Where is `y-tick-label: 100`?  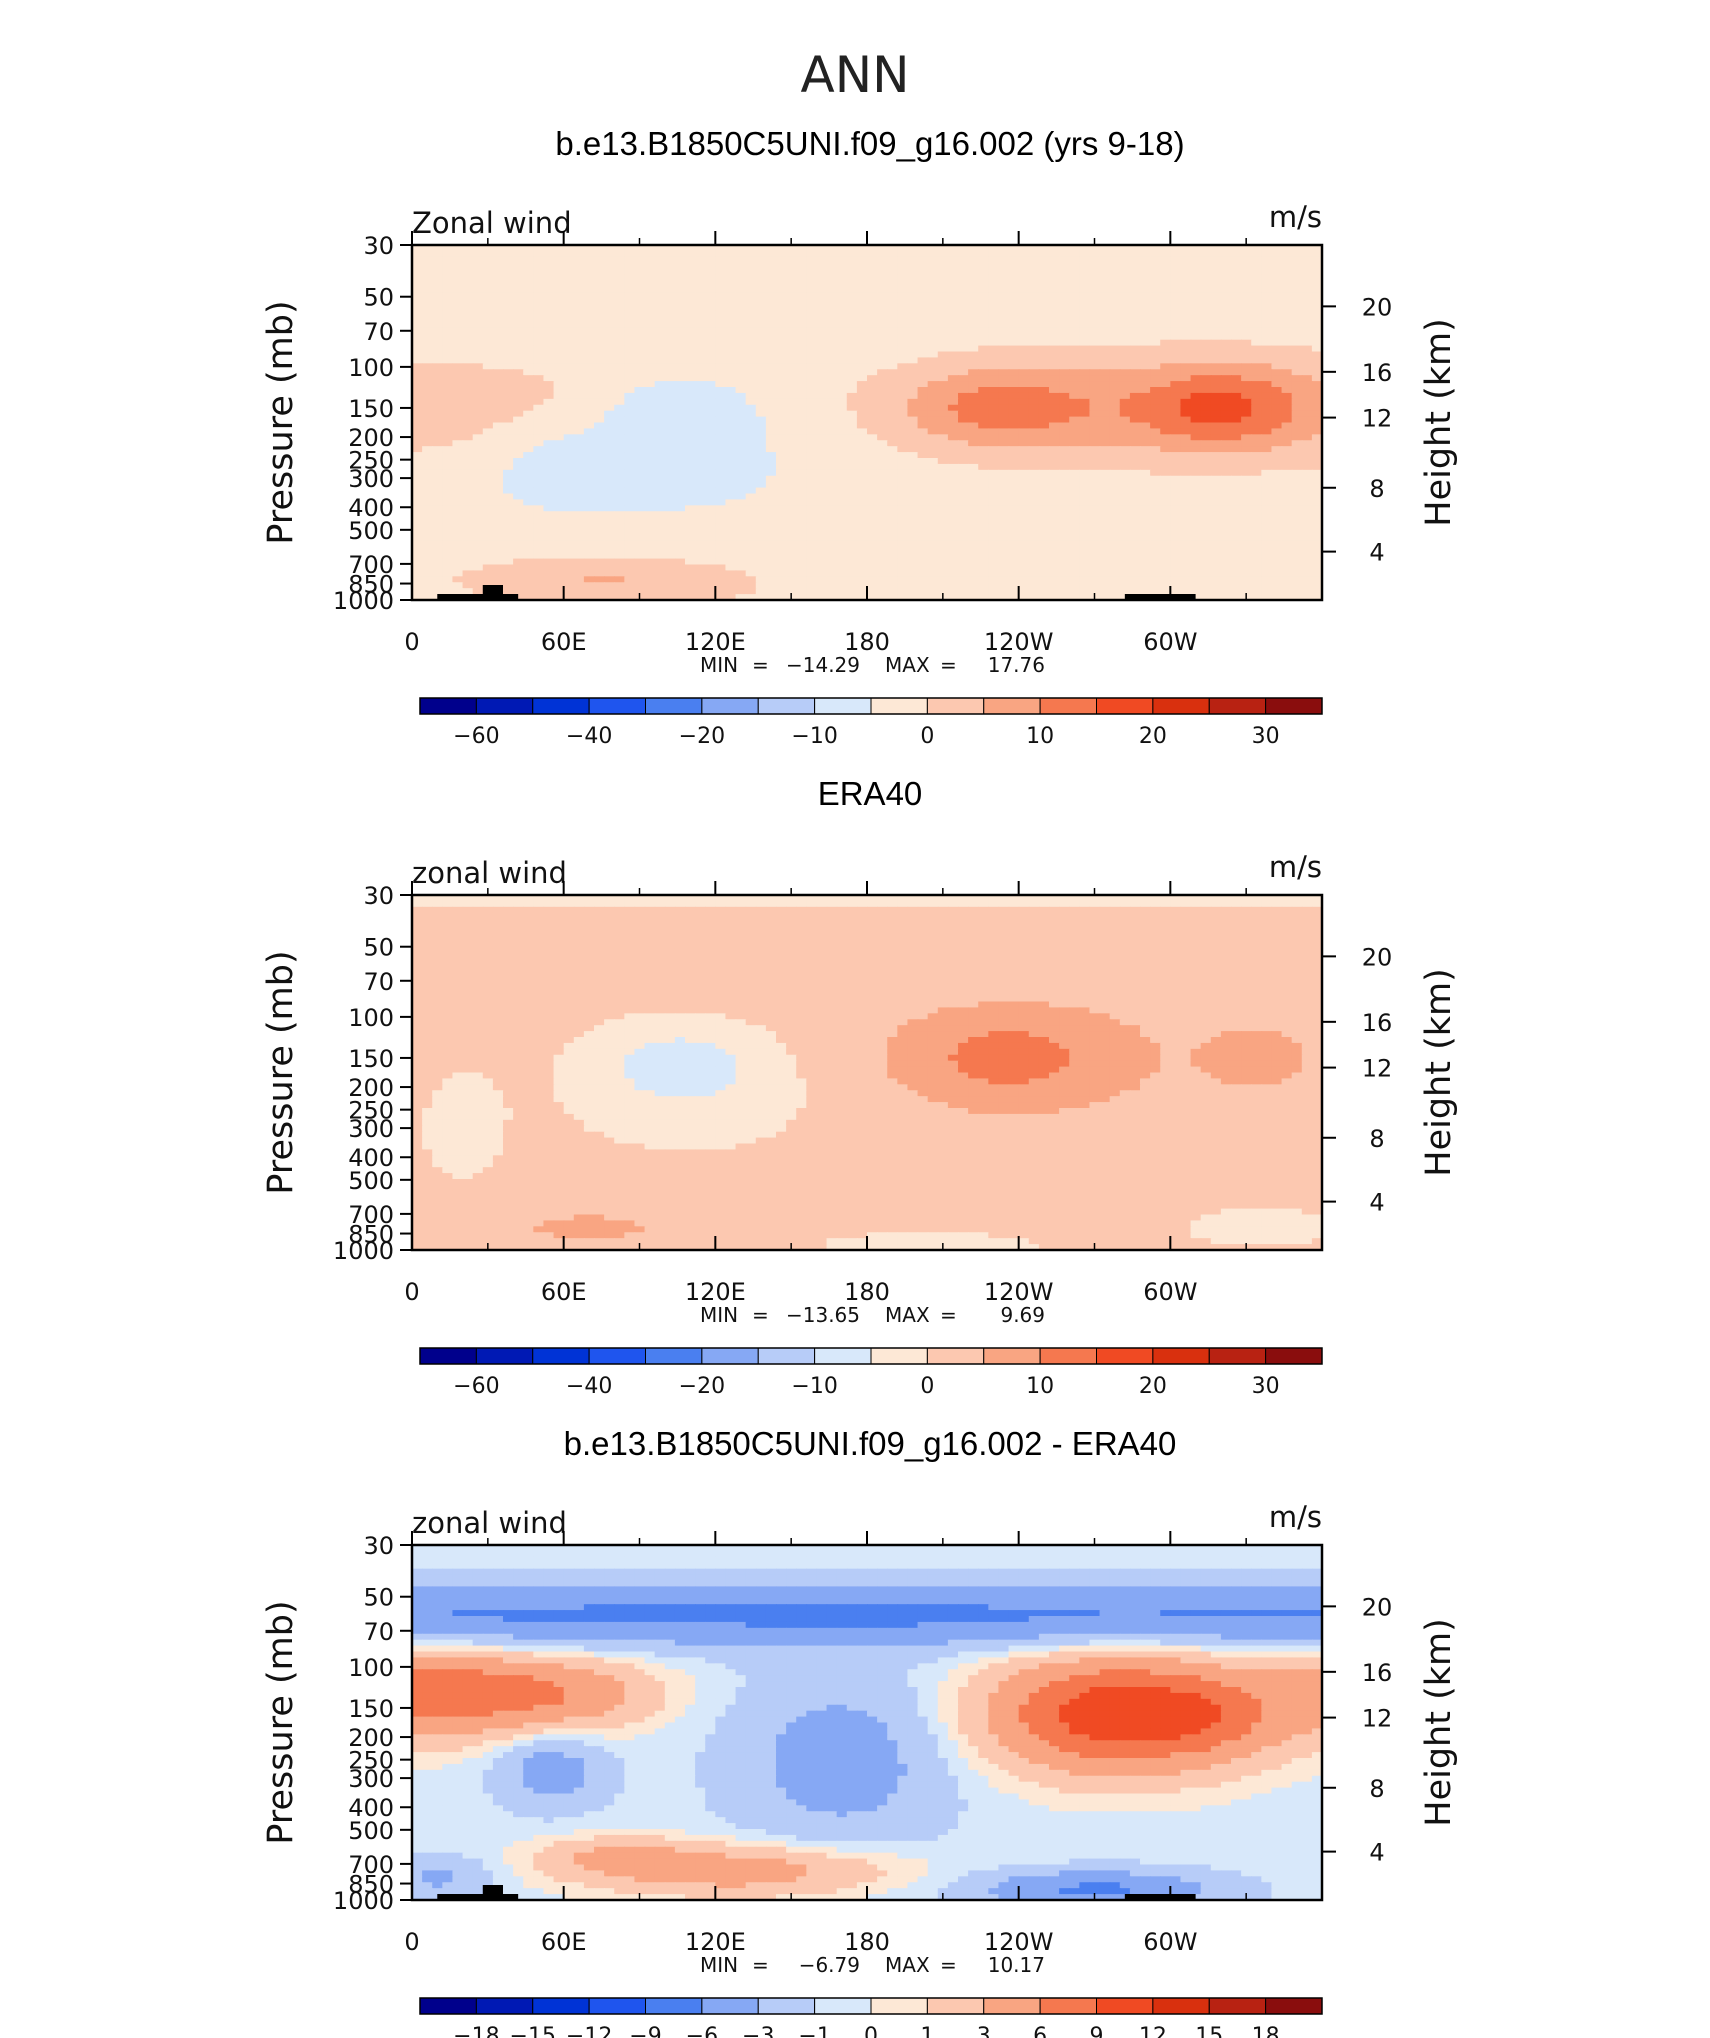 y-tick-label: 100 is located at coordinates (371, 1018).